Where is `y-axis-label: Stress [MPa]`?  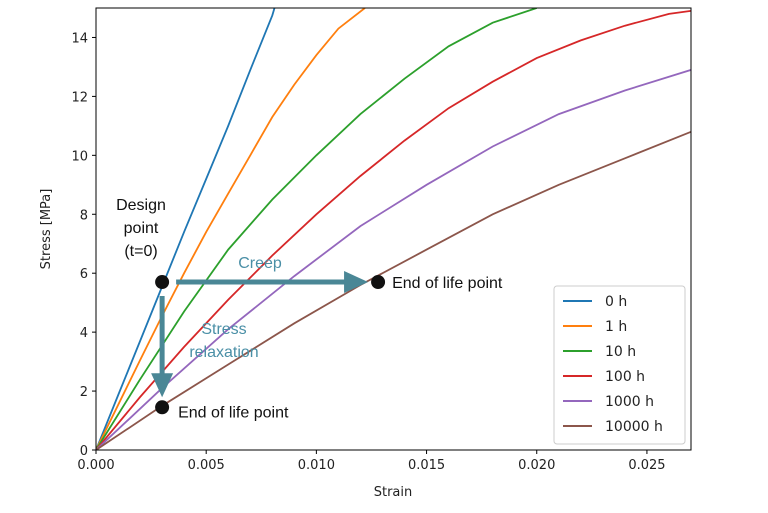 y-axis-label: Stress [MPa] is located at coordinates (46, 229).